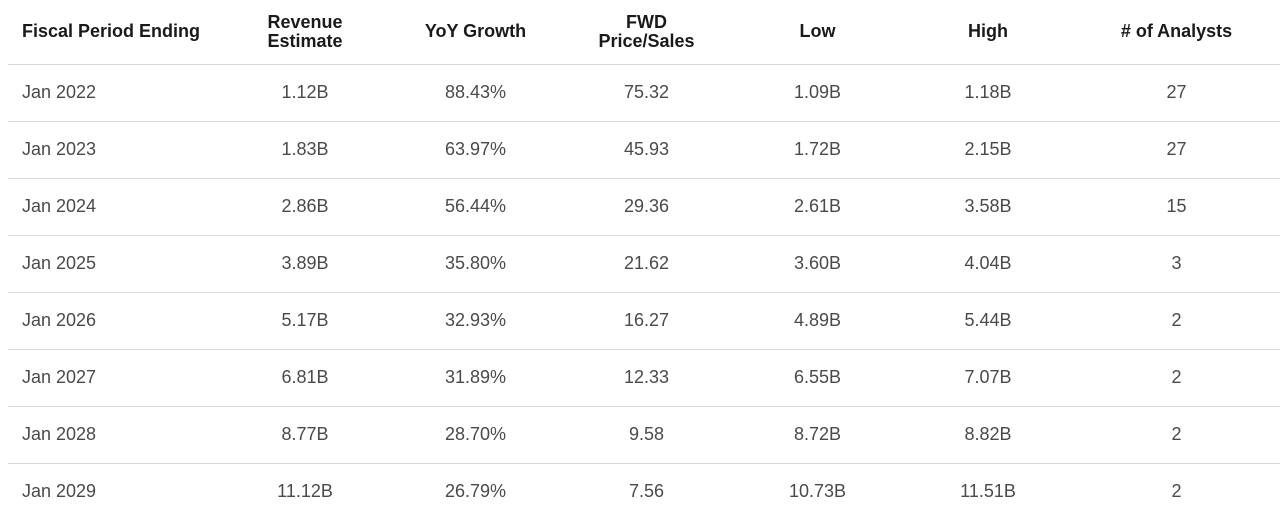 The width and height of the screenshot is (1280, 519). I want to click on header-label-line2: Price/Sales, so click(646, 40).